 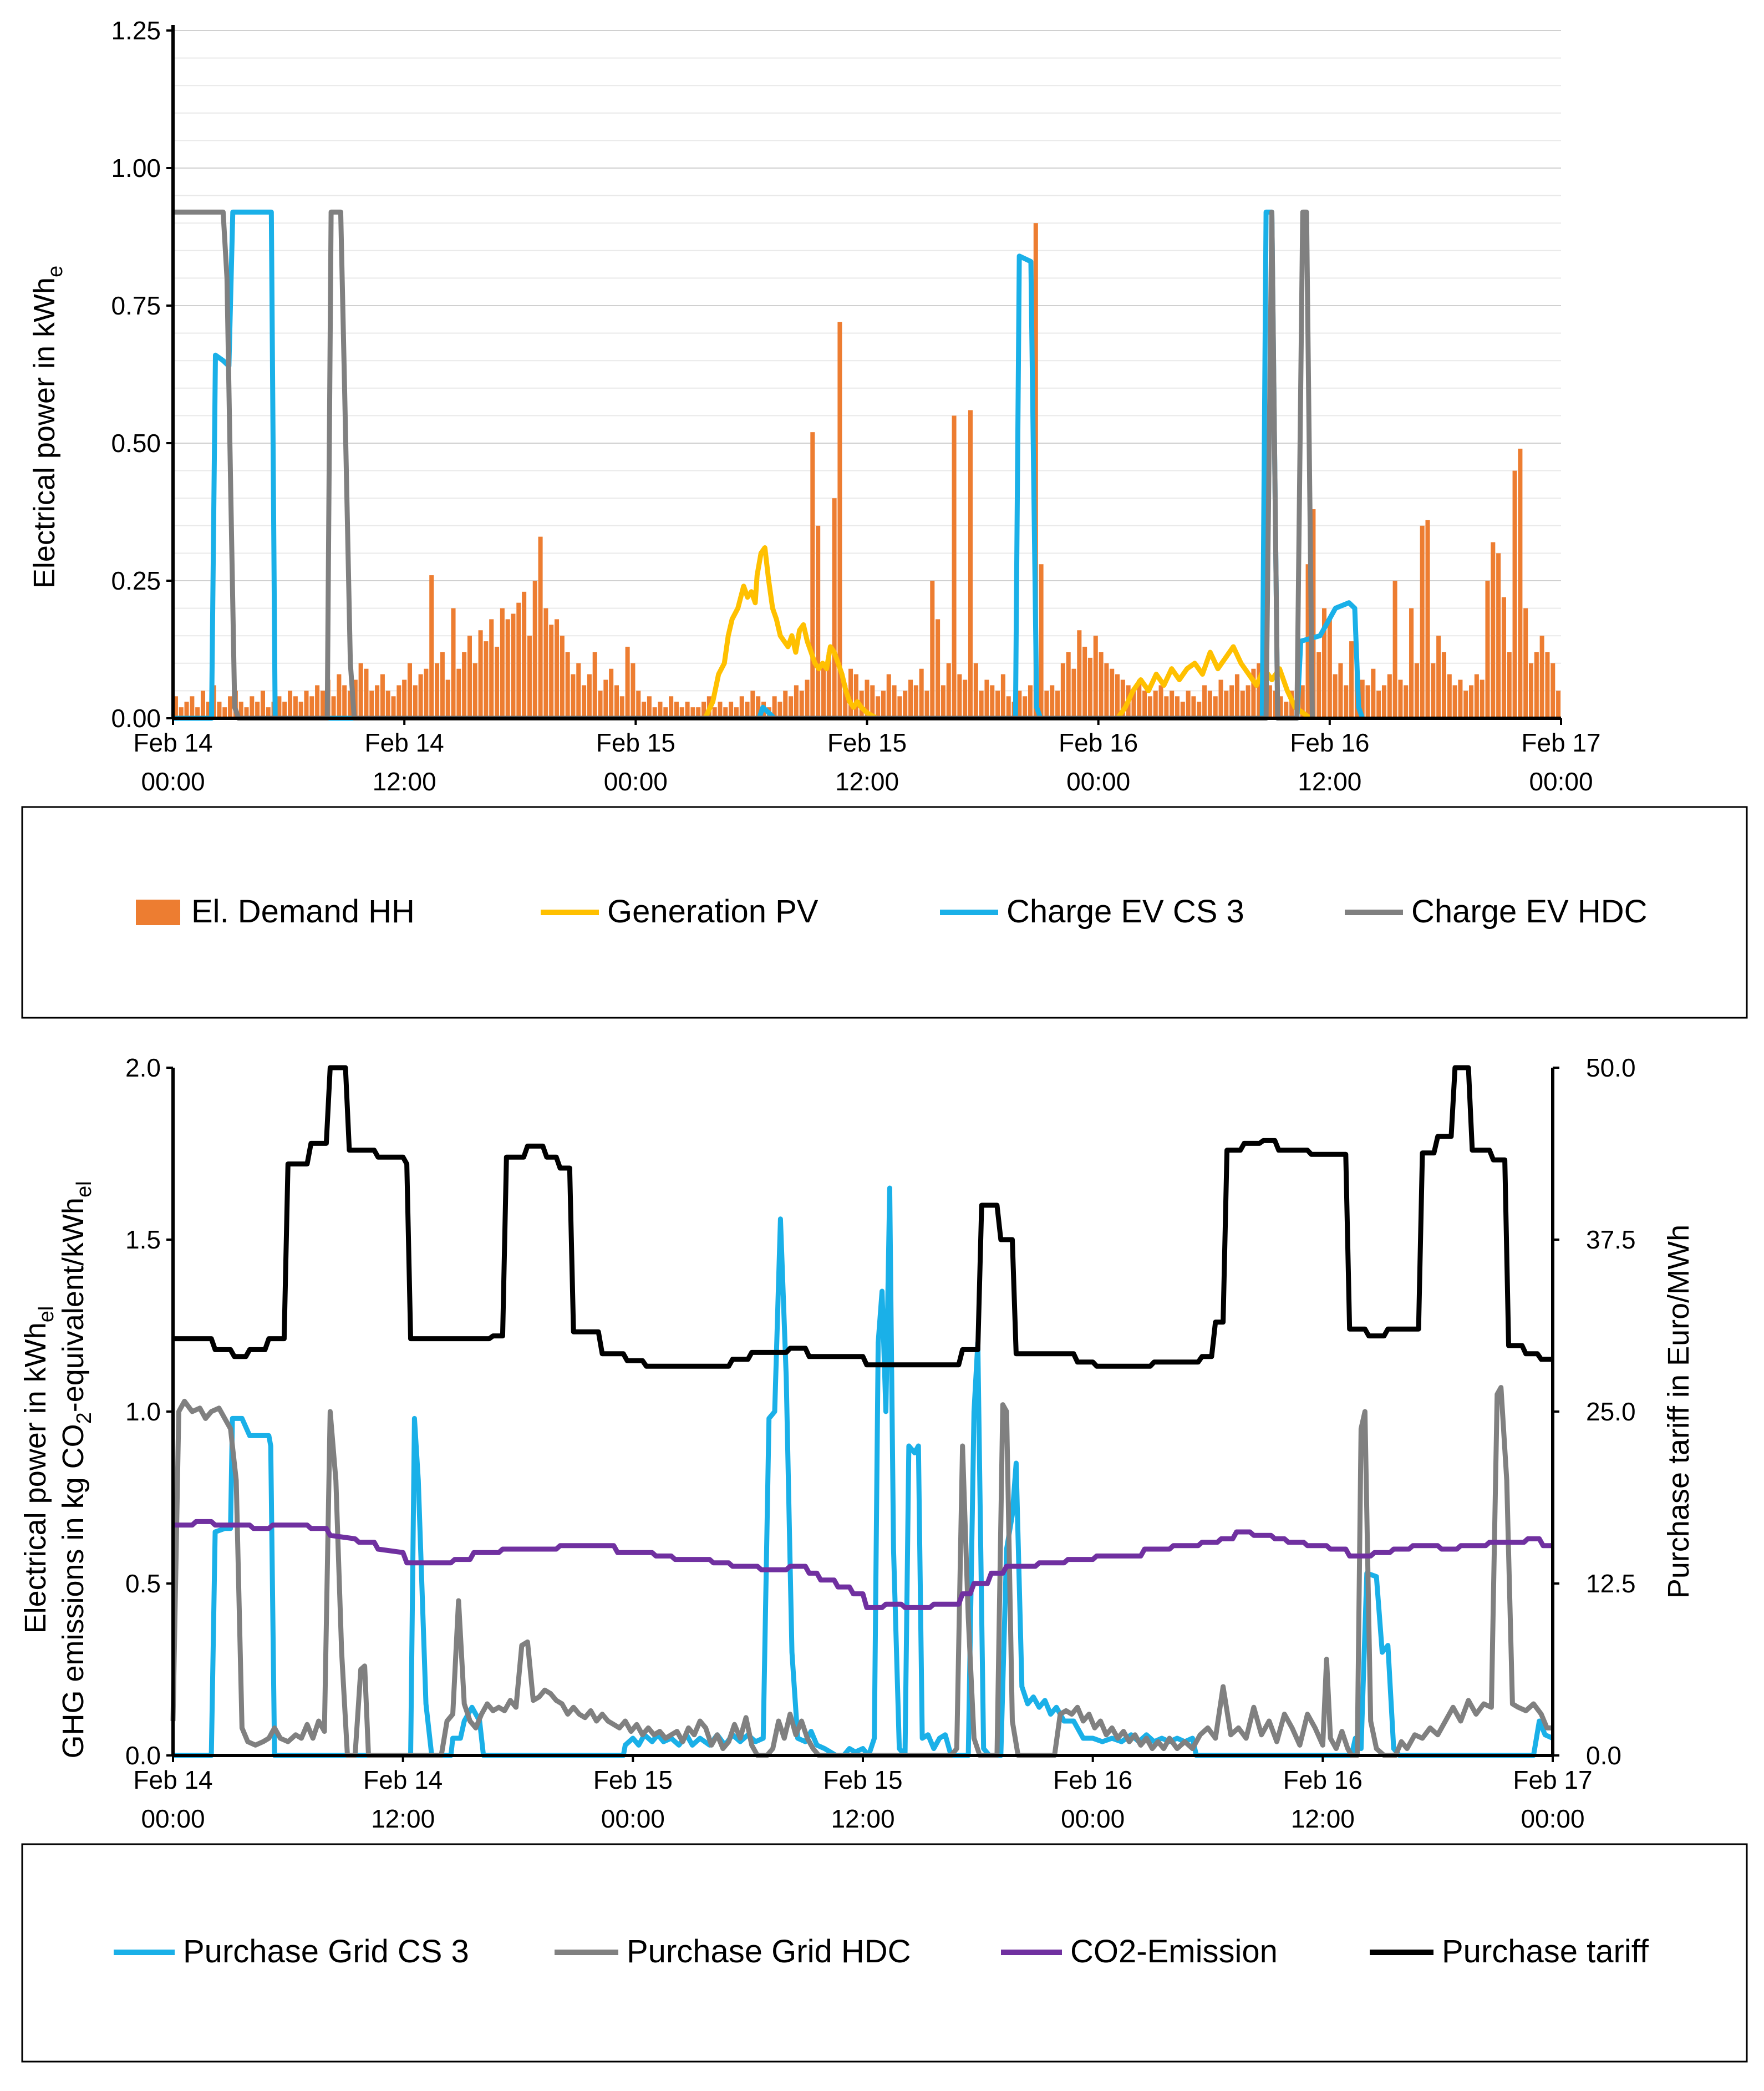 What do you see at coordinates (172, 1779) in the screenshot?
I see `chart-2-x-tick-label-date: Feb 14` at bounding box center [172, 1779].